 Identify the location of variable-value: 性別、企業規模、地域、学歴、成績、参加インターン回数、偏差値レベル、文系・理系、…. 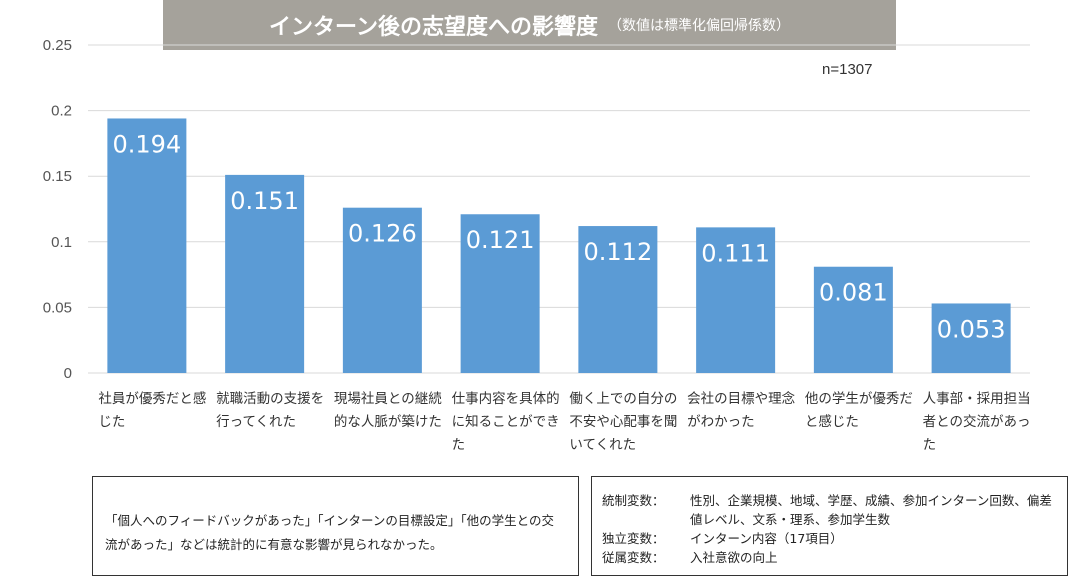
(871, 510).